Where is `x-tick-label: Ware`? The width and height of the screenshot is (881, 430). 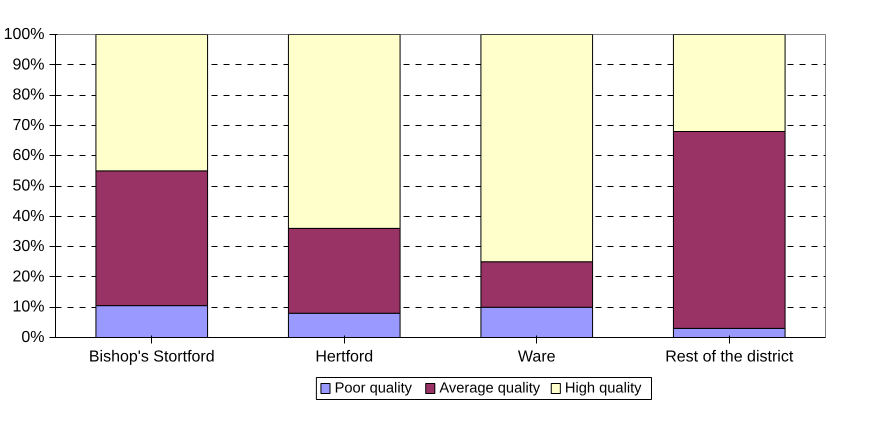 x-tick-label: Ware is located at coordinates (537, 357).